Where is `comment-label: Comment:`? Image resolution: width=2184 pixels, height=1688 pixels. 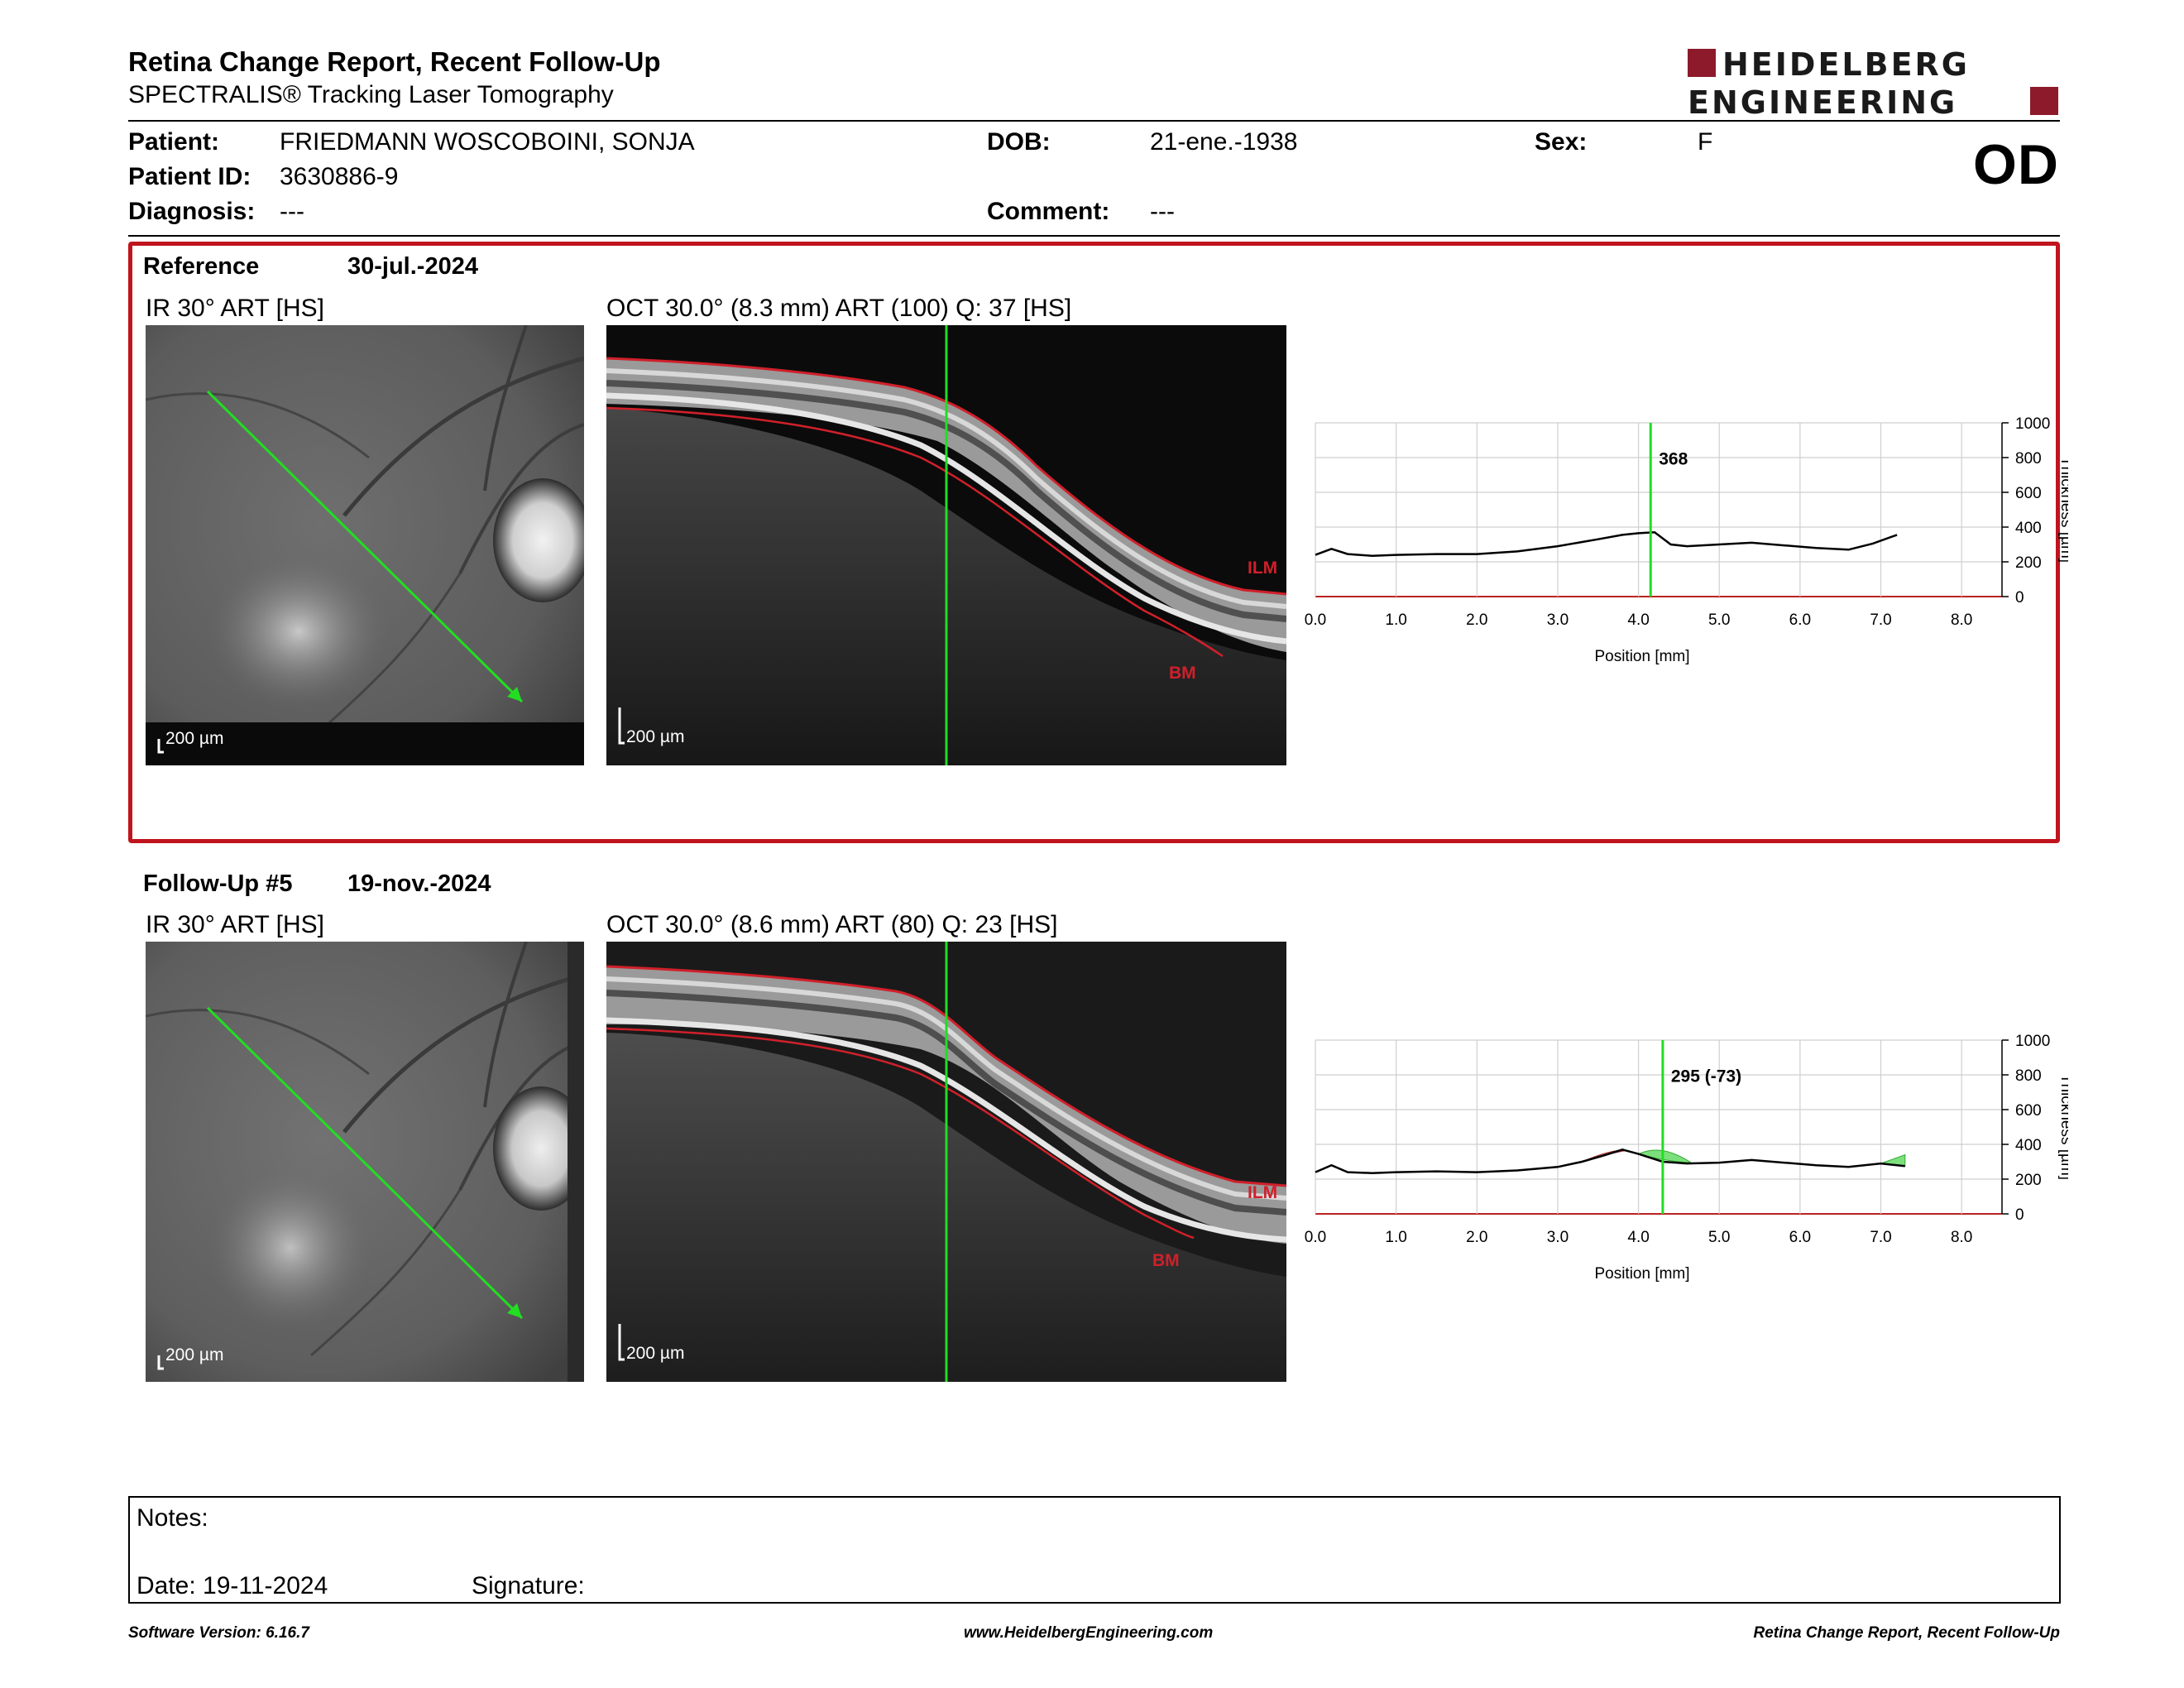 comment-label: Comment: is located at coordinates (1048, 211).